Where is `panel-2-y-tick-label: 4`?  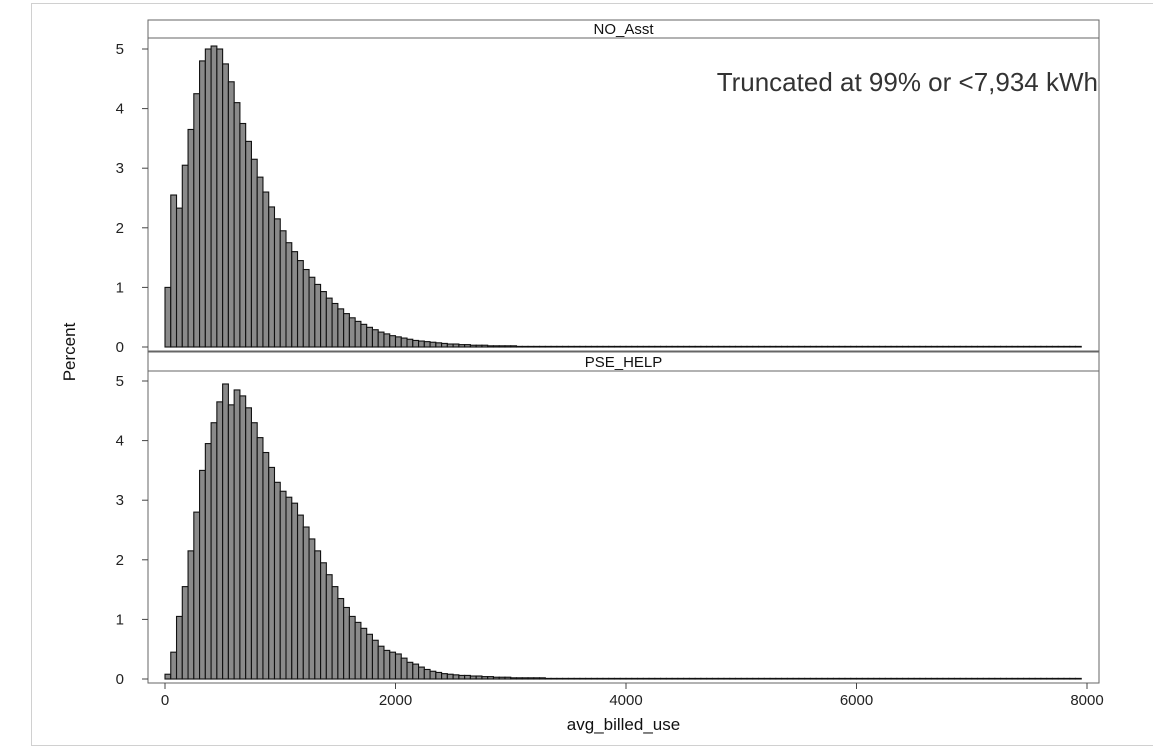
panel-2-y-tick-label: 4 is located at coordinates (120, 441).